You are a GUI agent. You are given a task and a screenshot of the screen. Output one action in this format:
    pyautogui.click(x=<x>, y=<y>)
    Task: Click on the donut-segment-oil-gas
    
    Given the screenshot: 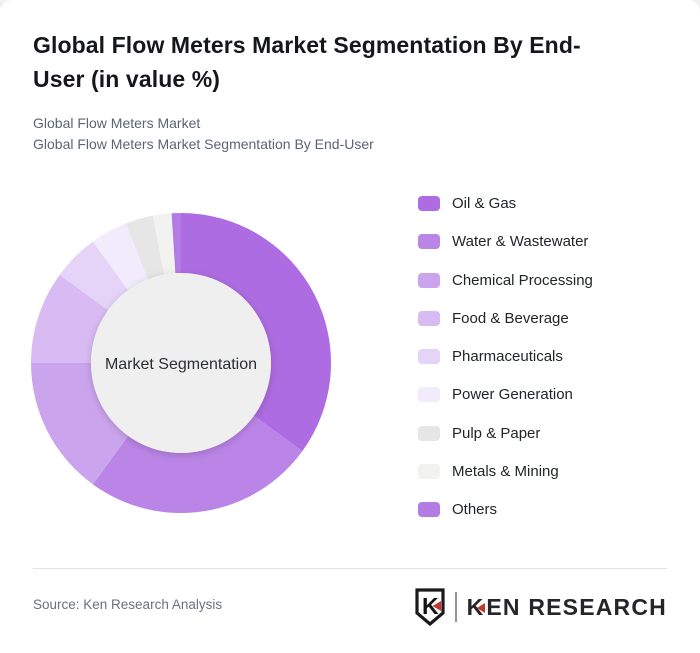 What is the action you would take?
    pyautogui.click(x=256, y=332)
    